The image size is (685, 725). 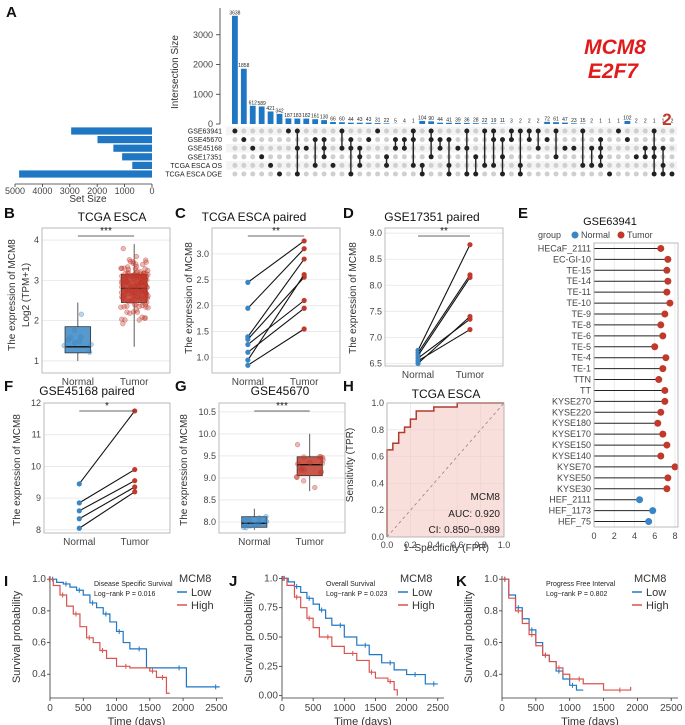 What do you see at coordinates (350, 584) in the screenshot?
I see `km-title: Overall Survival` at bounding box center [350, 584].